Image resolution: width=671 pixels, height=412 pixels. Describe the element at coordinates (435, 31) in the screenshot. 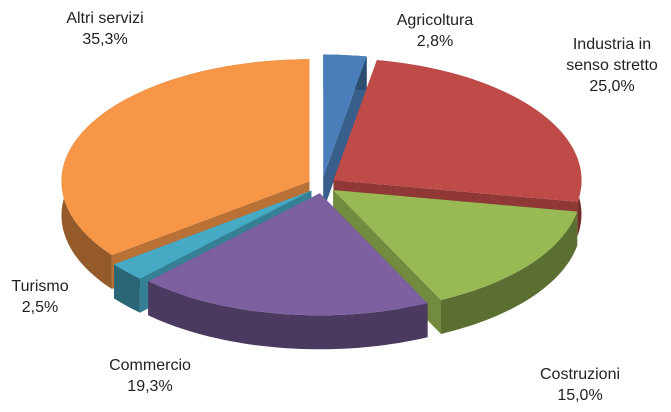

I see `data-label: Agricoltura 2,8%` at that location.